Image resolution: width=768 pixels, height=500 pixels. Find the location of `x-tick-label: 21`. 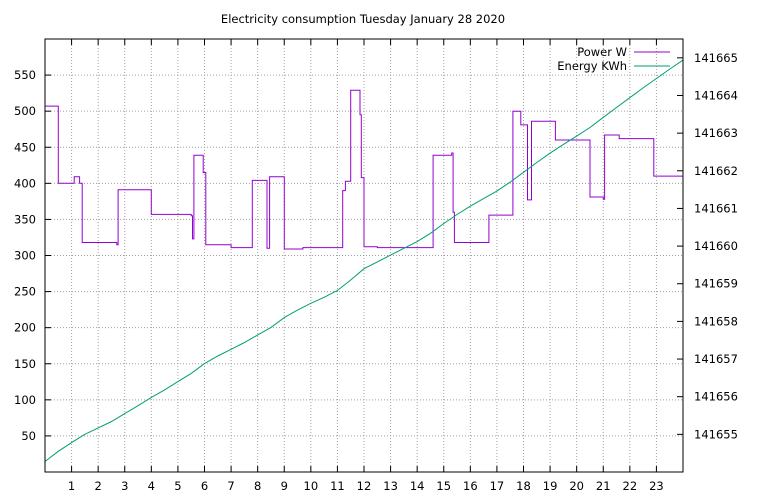

x-tick-label: 21 is located at coordinates (603, 486).